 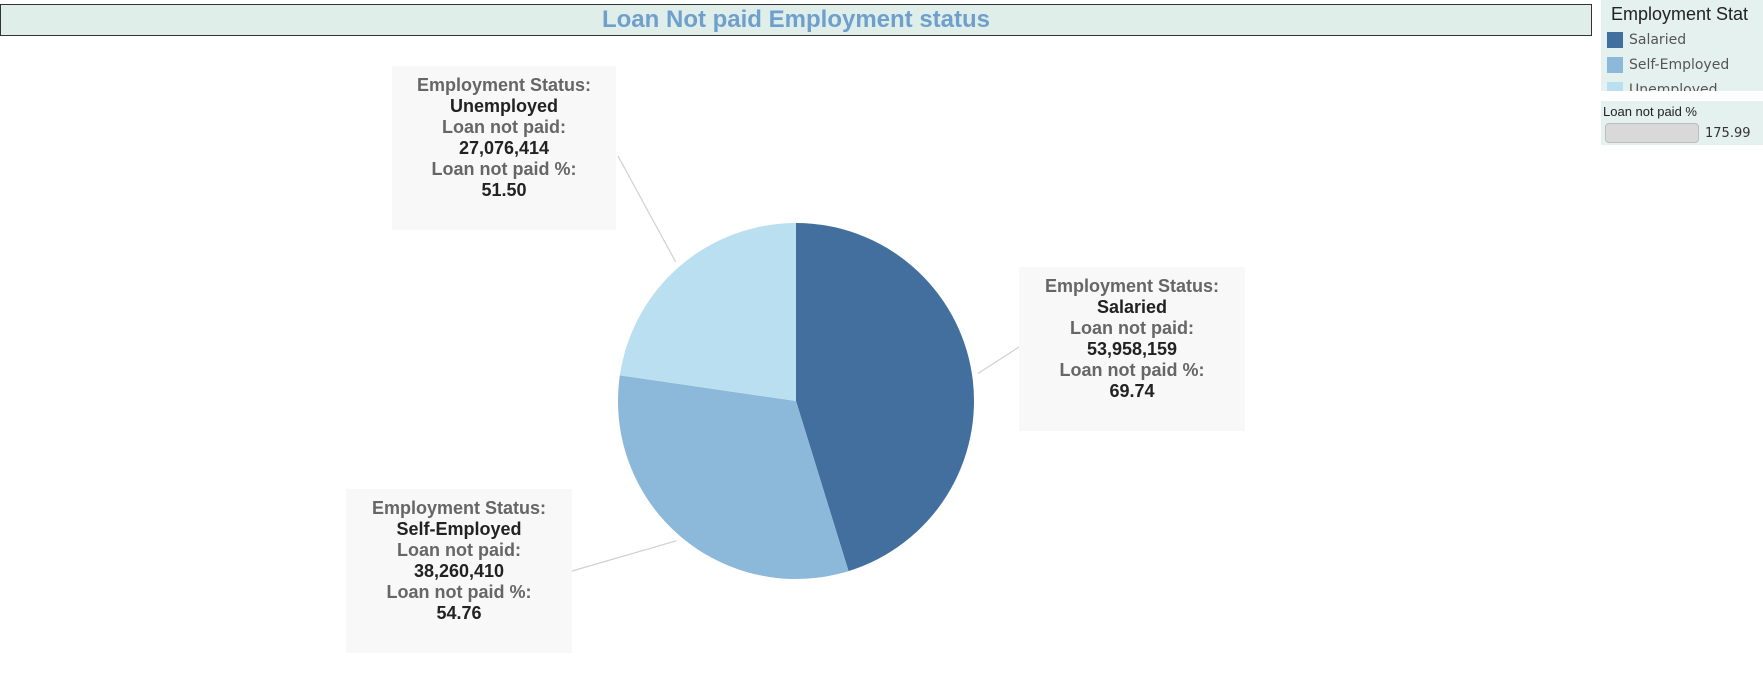 What do you see at coordinates (885, 397) in the screenshot?
I see `pie-slice-salaried` at bounding box center [885, 397].